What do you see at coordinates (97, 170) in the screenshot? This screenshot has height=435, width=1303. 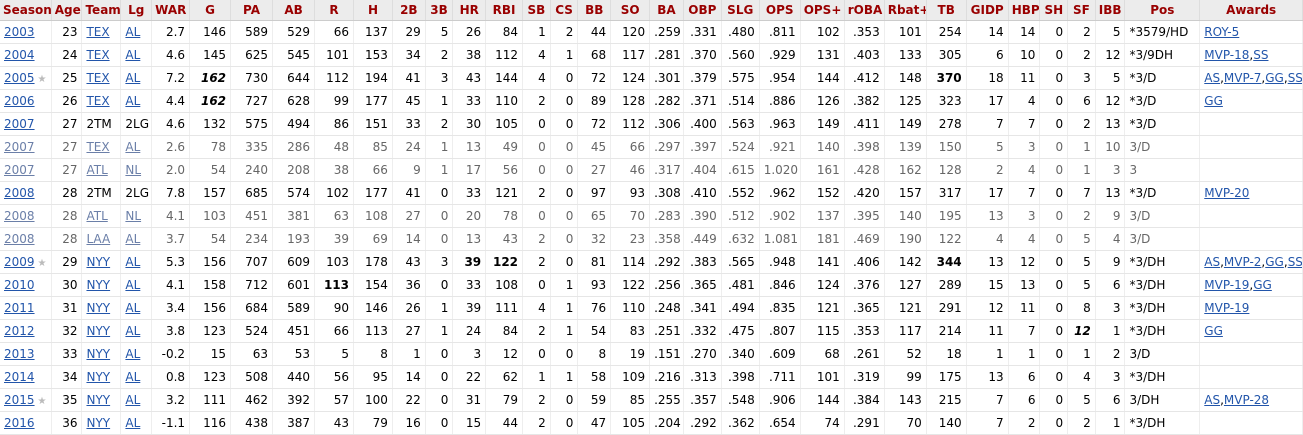 I see `team-link: ATL` at bounding box center [97, 170].